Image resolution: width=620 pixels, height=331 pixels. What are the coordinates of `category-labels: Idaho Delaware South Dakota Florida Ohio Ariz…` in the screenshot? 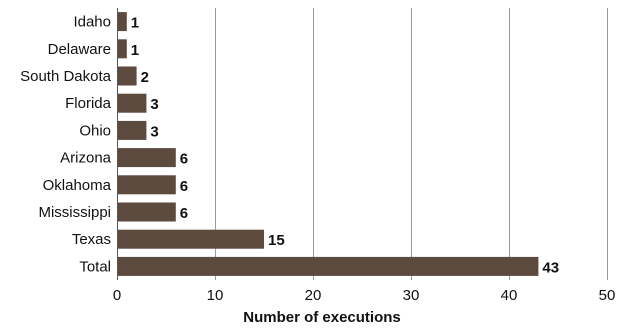 It's located at (66, 145).